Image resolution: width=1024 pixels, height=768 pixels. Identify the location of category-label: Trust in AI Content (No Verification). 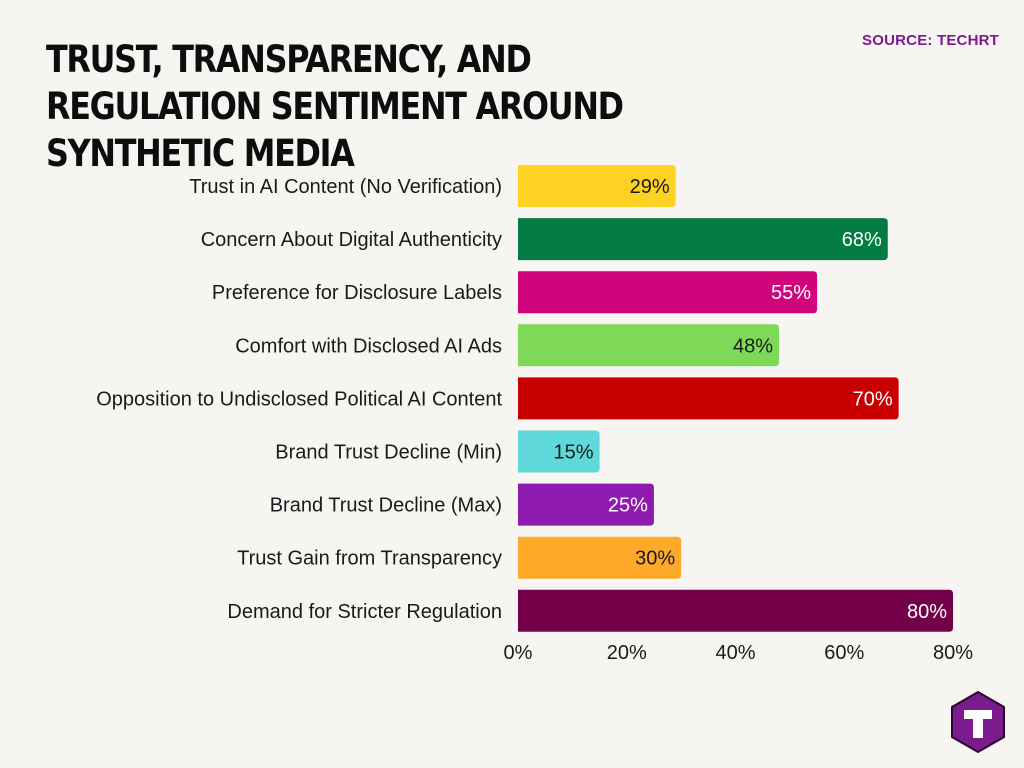
(345, 187).